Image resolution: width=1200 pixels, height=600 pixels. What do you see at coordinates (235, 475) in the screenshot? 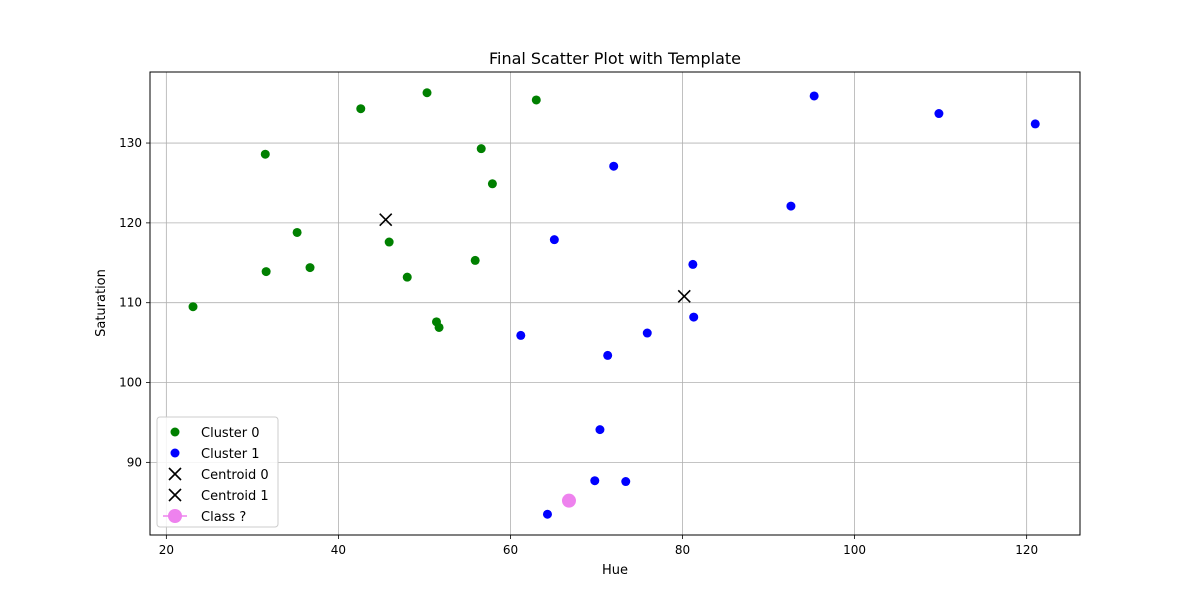
I see `legend-label: Centroid 0` at bounding box center [235, 475].